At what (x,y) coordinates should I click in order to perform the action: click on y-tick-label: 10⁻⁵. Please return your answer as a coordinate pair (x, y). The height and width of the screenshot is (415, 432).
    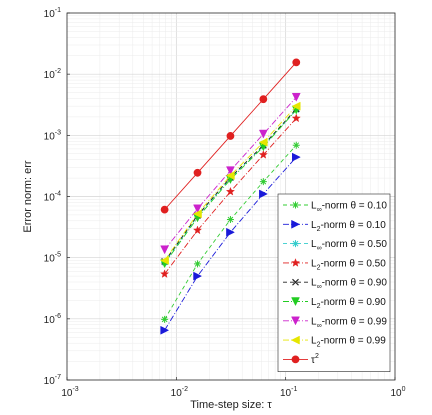
    Looking at the image, I should click on (52, 258).